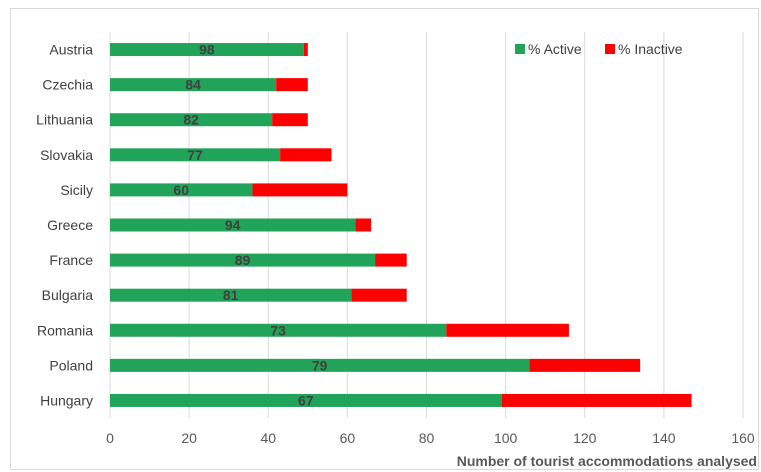 The width and height of the screenshot is (761, 472). I want to click on x-tick-label: 100, so click(506, 438).